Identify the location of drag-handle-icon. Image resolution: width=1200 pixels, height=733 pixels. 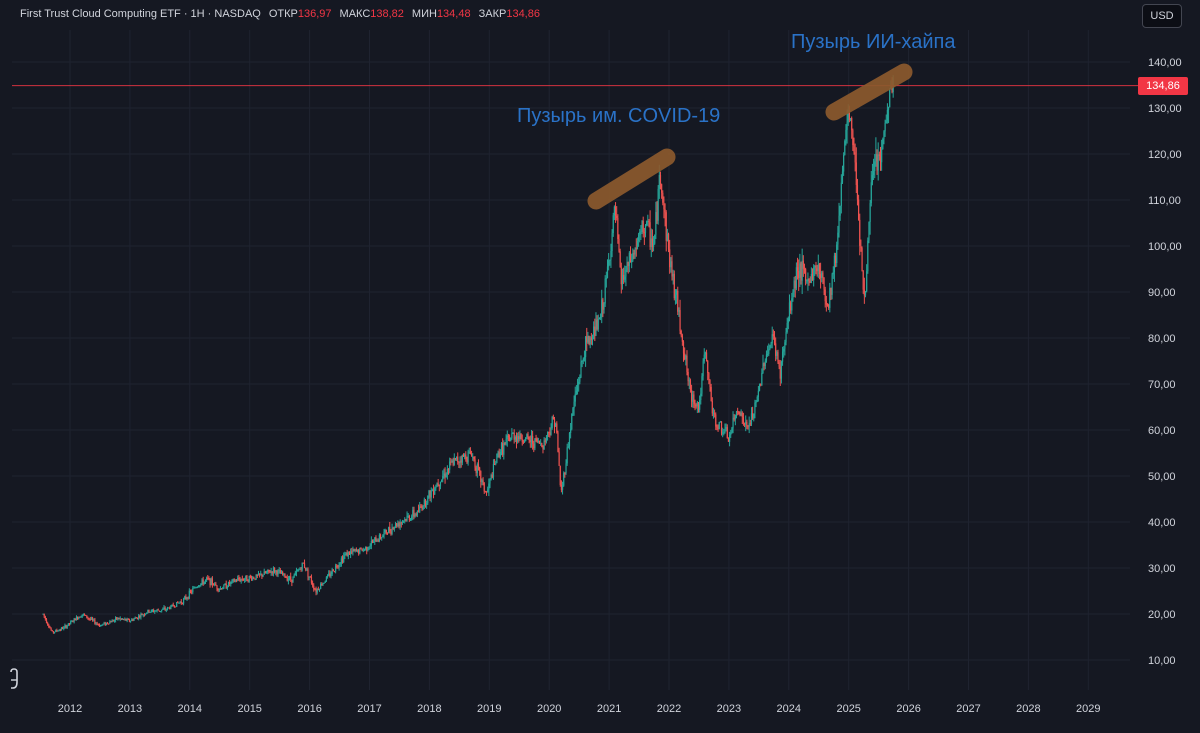
(14, 679).